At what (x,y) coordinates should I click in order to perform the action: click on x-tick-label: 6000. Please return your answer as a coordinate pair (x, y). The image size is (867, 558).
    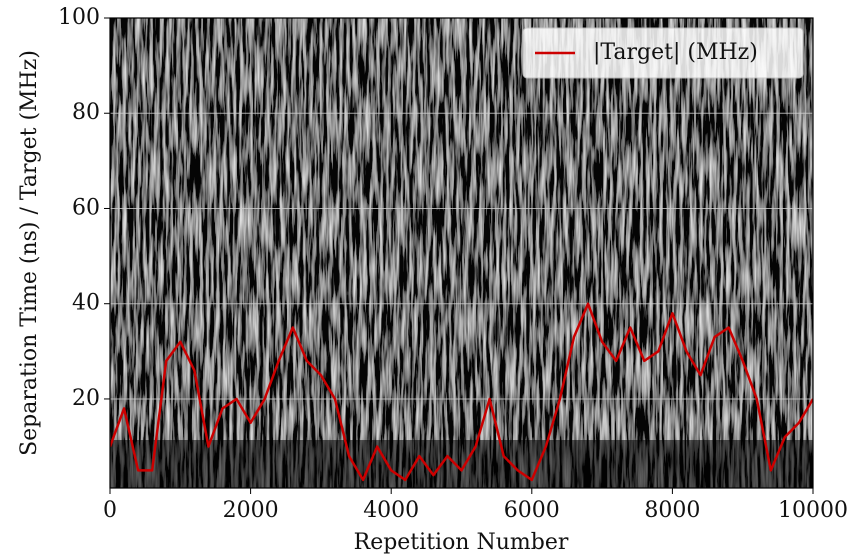
    Looking at the image, I should click on (532, 510).